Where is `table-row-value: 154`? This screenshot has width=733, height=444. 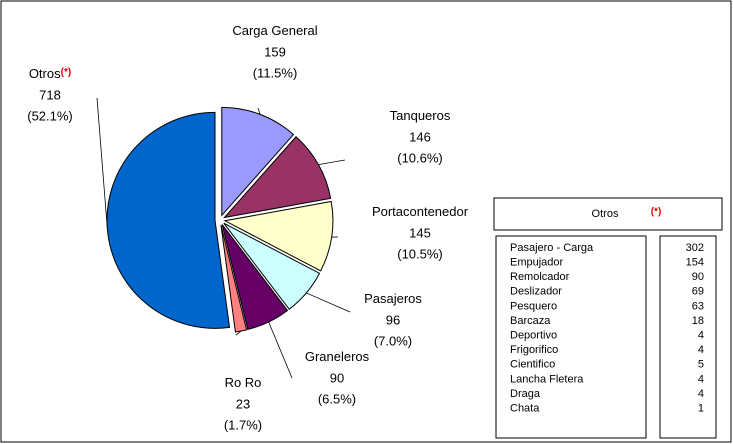 table-row-value: 154 is located at coordinates (695, 263).